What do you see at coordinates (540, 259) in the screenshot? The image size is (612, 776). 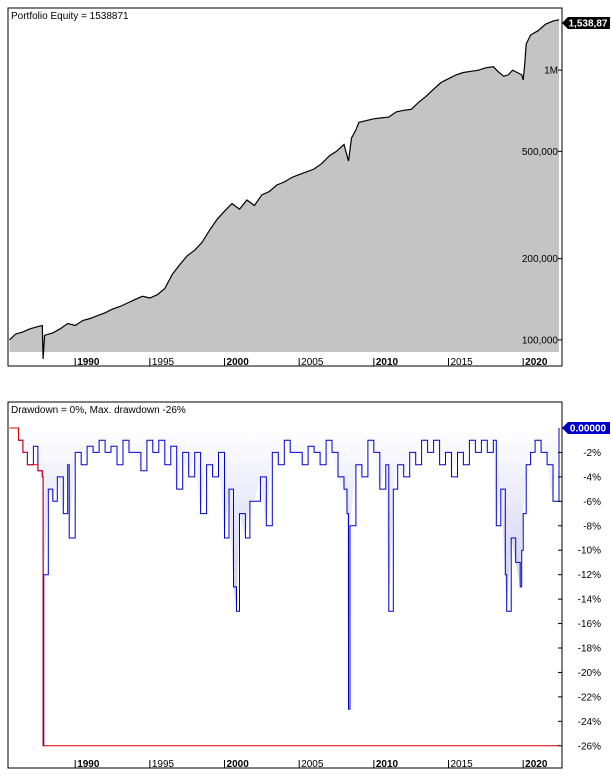 I see `equity-y-tick-label: 200,000` at bounding box center [540, 259].